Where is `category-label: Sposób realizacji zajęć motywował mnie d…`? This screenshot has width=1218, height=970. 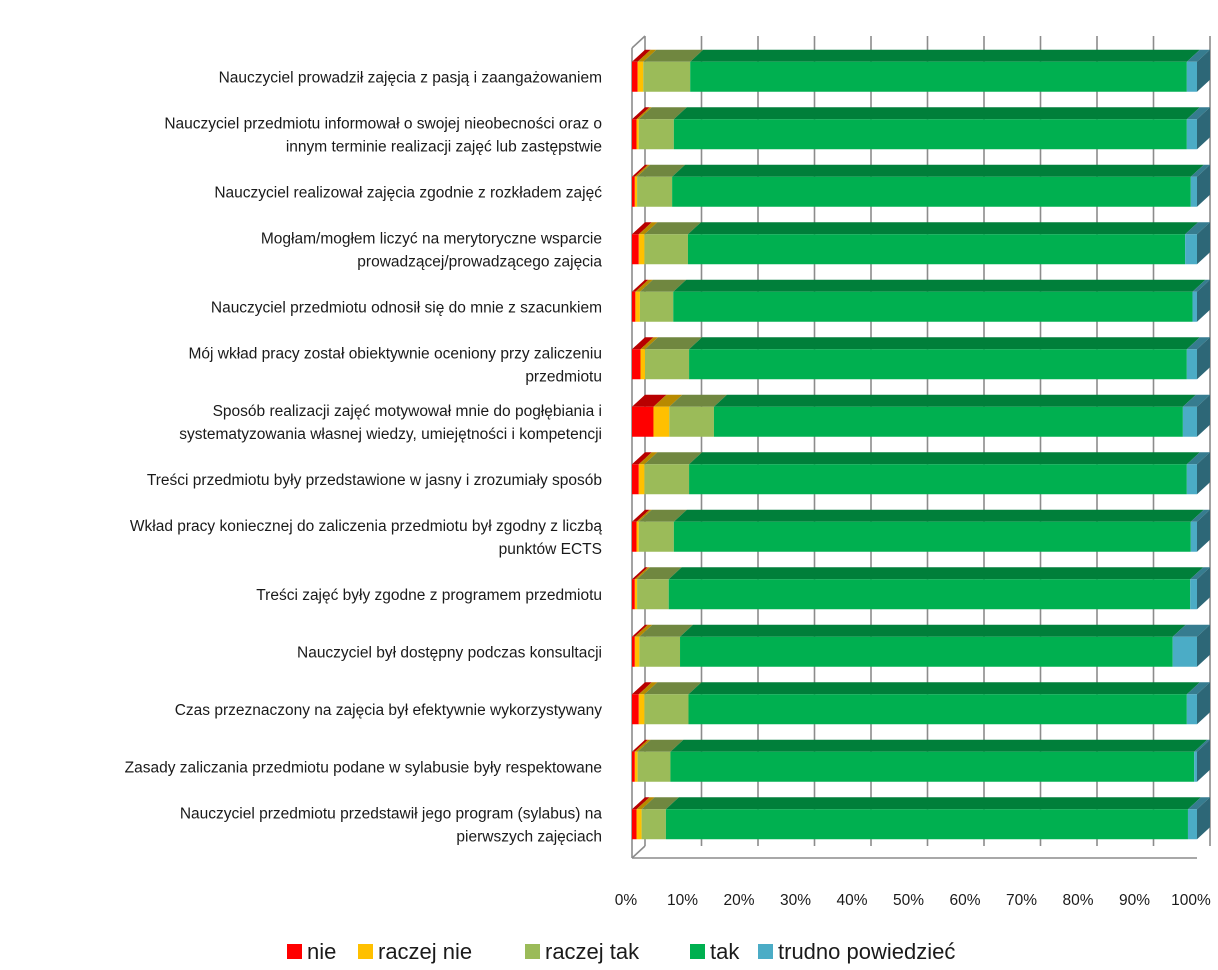
category-label: Sposób realizacji zajęć motywował mnie d… is located at coordinates (390, 423).